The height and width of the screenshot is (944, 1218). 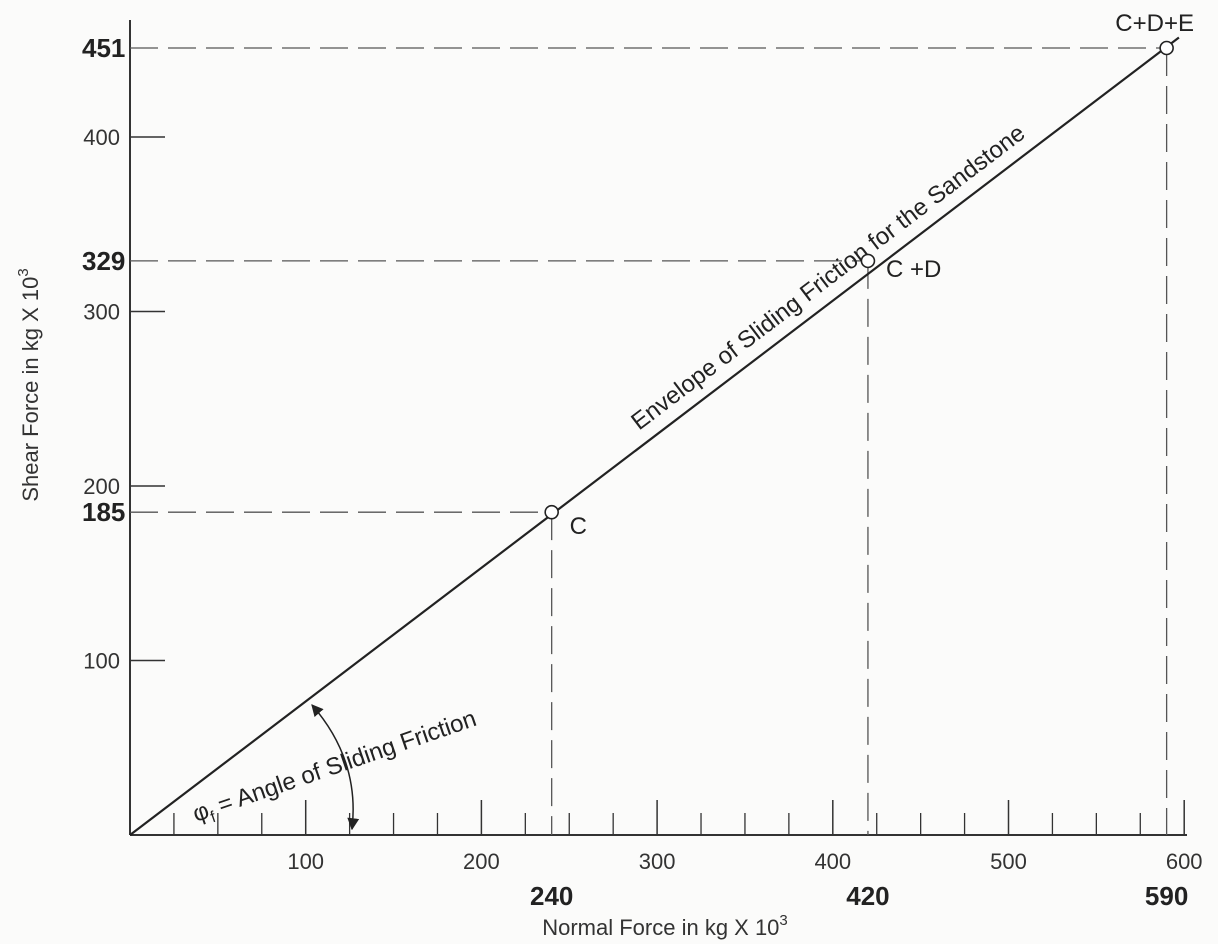 I want to click on angle-arc, so click(x=335, y=767).